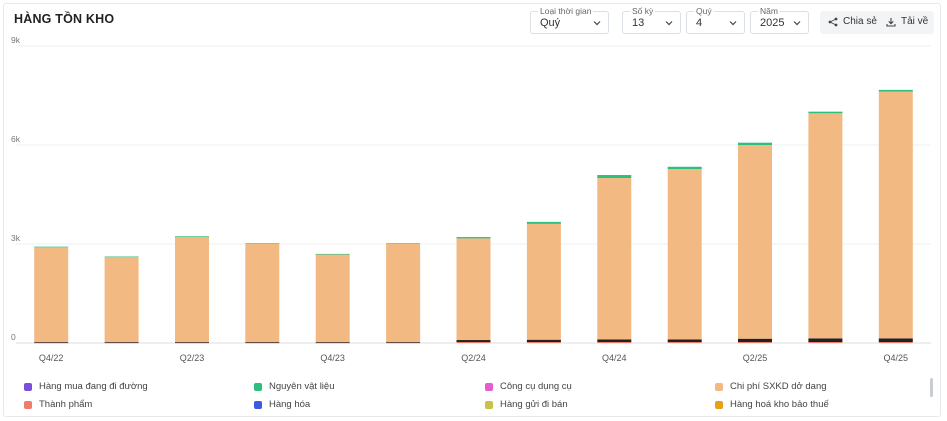  What do you see at coordinates (779, 20) in the screenshot?
I see `year-select: Năm 2025` at bounding box center [779, 20].